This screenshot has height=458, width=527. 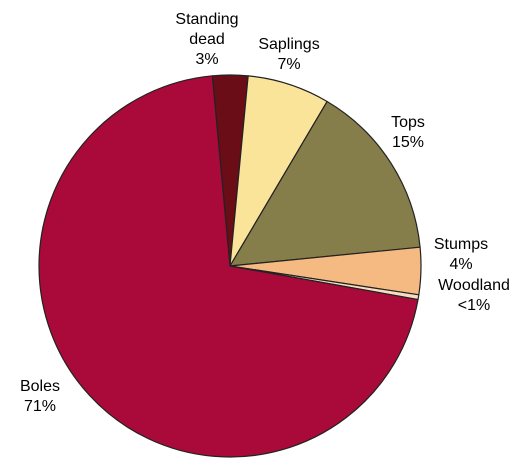 I want to click on label-boles-value: 71%, so click(x=40, y=406).